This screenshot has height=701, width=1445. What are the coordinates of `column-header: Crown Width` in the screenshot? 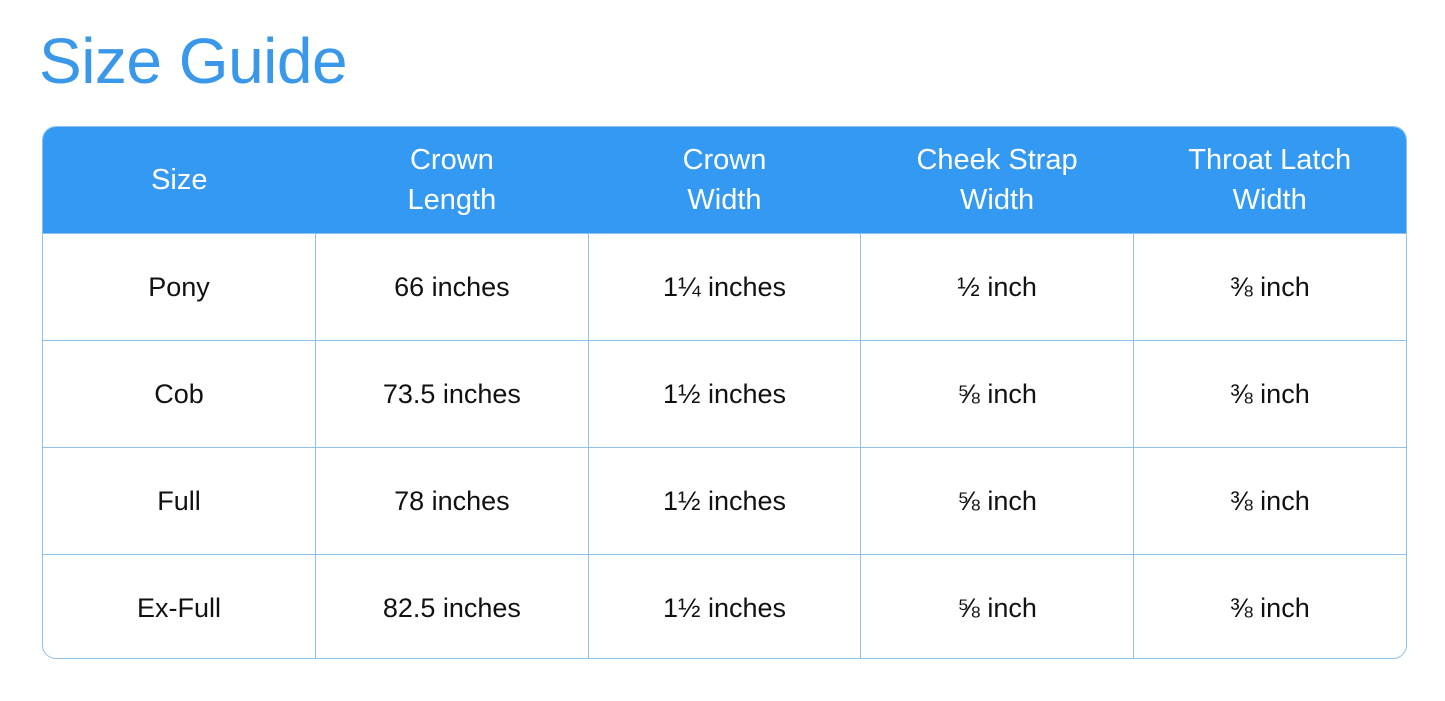 It's located at (724, 180).